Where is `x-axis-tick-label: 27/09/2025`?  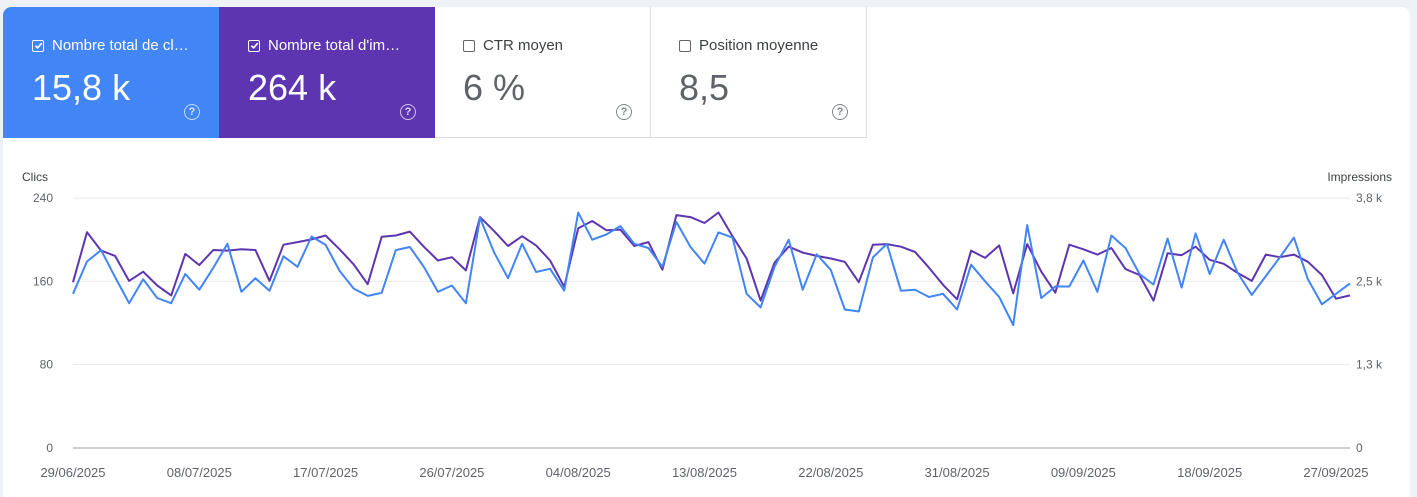 x-axis-tick-label: 27/09/2025 is located at coordinates (1335, 472).